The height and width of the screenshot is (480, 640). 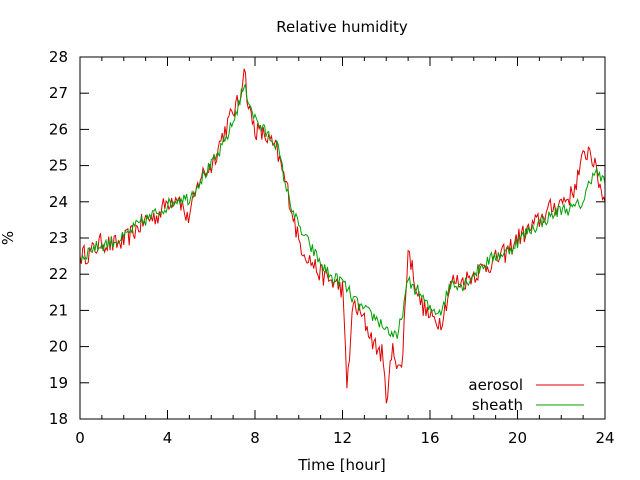 I want to click on y-tick-label: 19, so click(x=58, y=383).